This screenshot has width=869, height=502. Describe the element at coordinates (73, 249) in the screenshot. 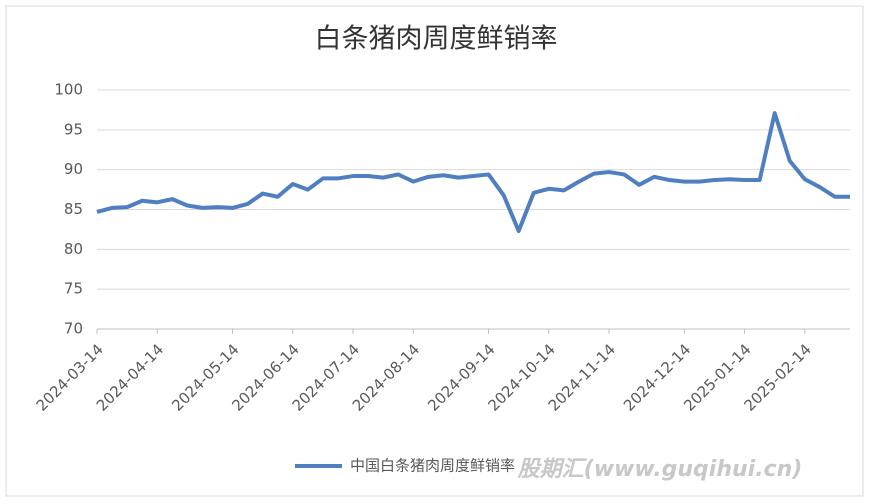

I see `y-tick-label: 80` at that location.